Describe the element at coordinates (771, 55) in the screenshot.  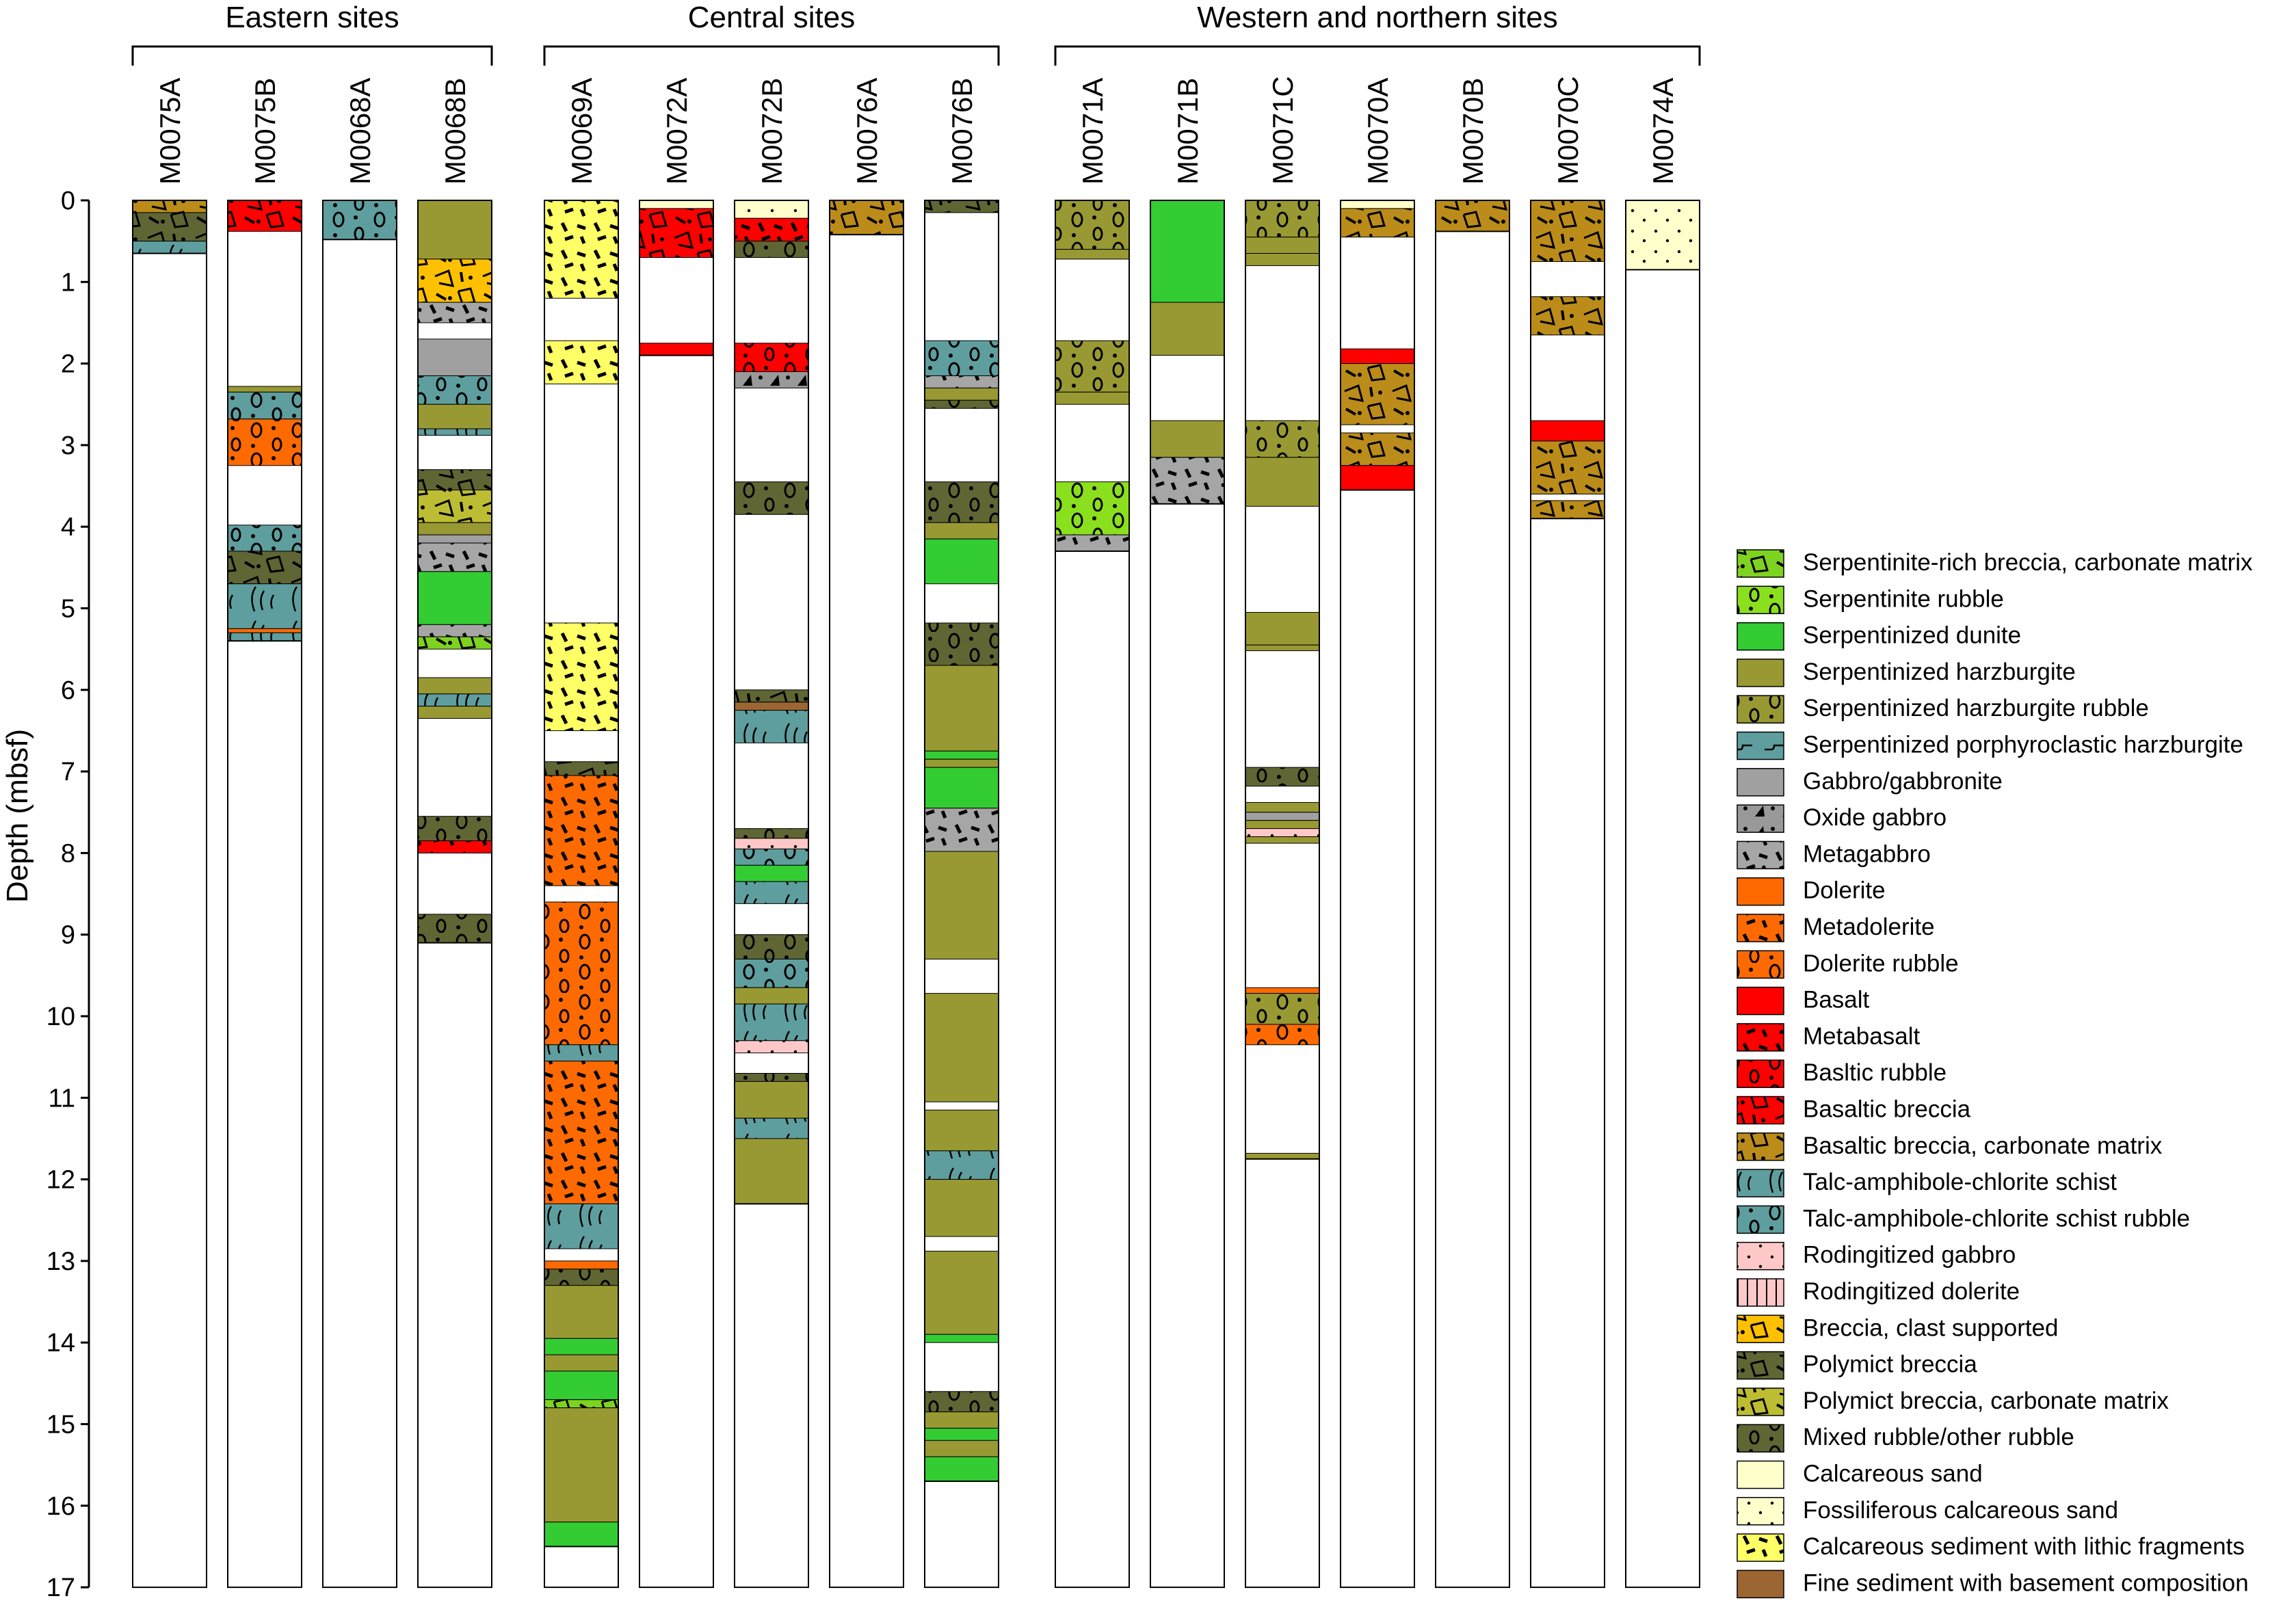
I see `group-bracket-central-sites` at that location.